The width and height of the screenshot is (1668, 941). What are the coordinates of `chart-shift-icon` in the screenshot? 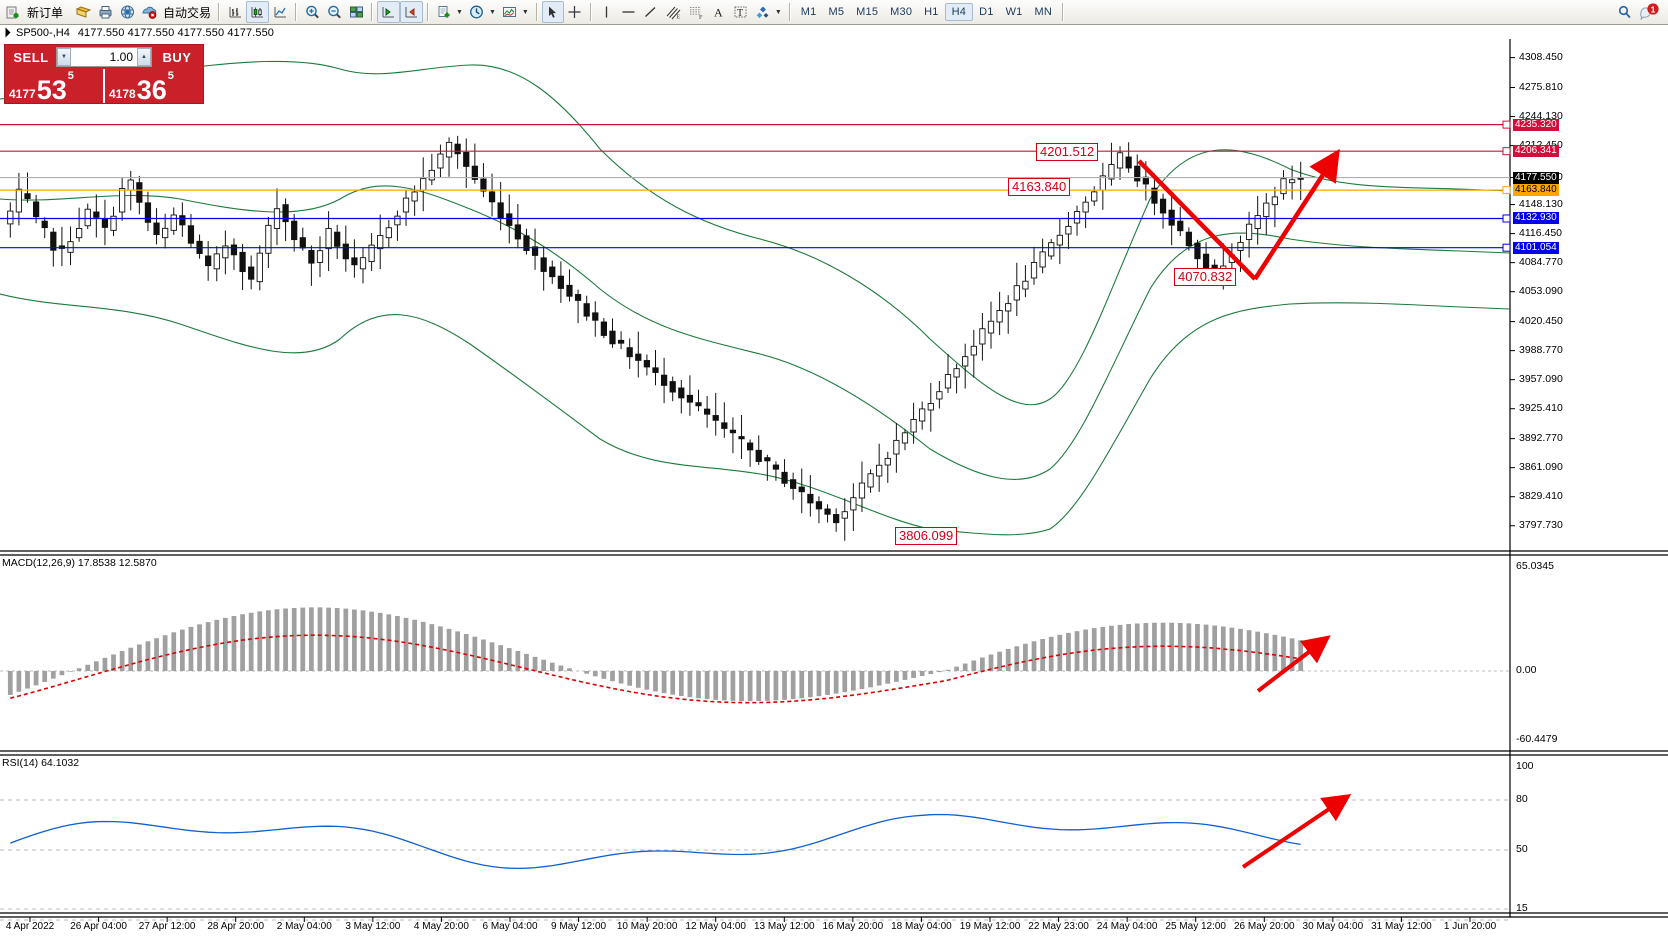 It's located at (389, 12).